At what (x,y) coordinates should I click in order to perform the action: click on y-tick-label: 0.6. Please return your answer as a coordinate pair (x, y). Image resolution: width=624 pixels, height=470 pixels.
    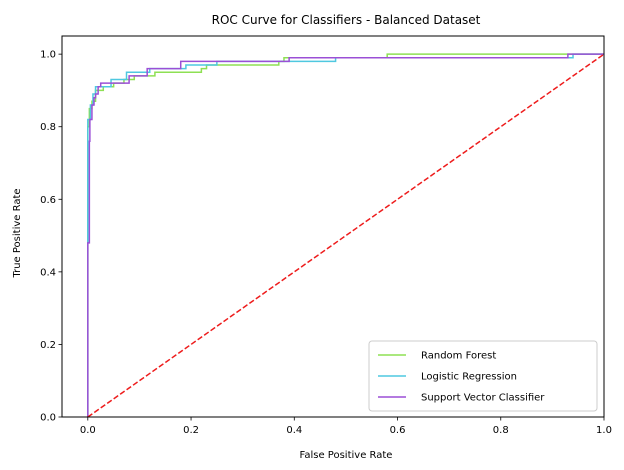
    Looking at the image, I should click on (48, 200).